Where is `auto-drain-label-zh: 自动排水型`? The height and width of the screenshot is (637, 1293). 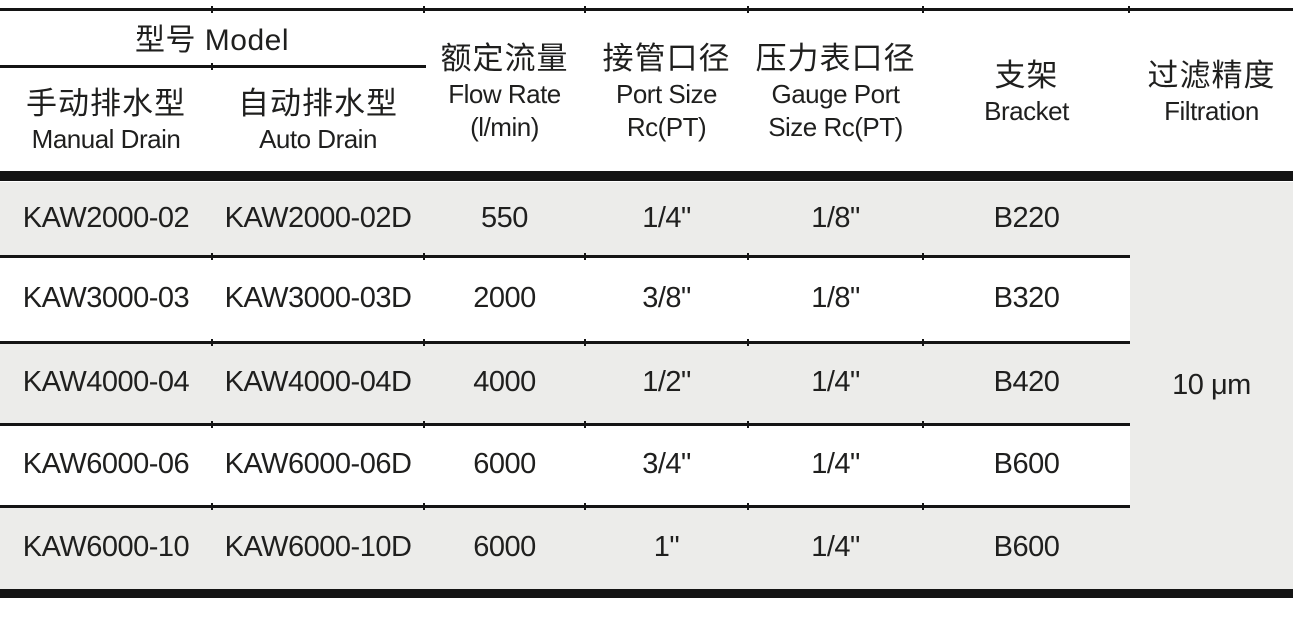
auto-drain-label-zh: 自动排水型 is located at coordinates (318, 103).